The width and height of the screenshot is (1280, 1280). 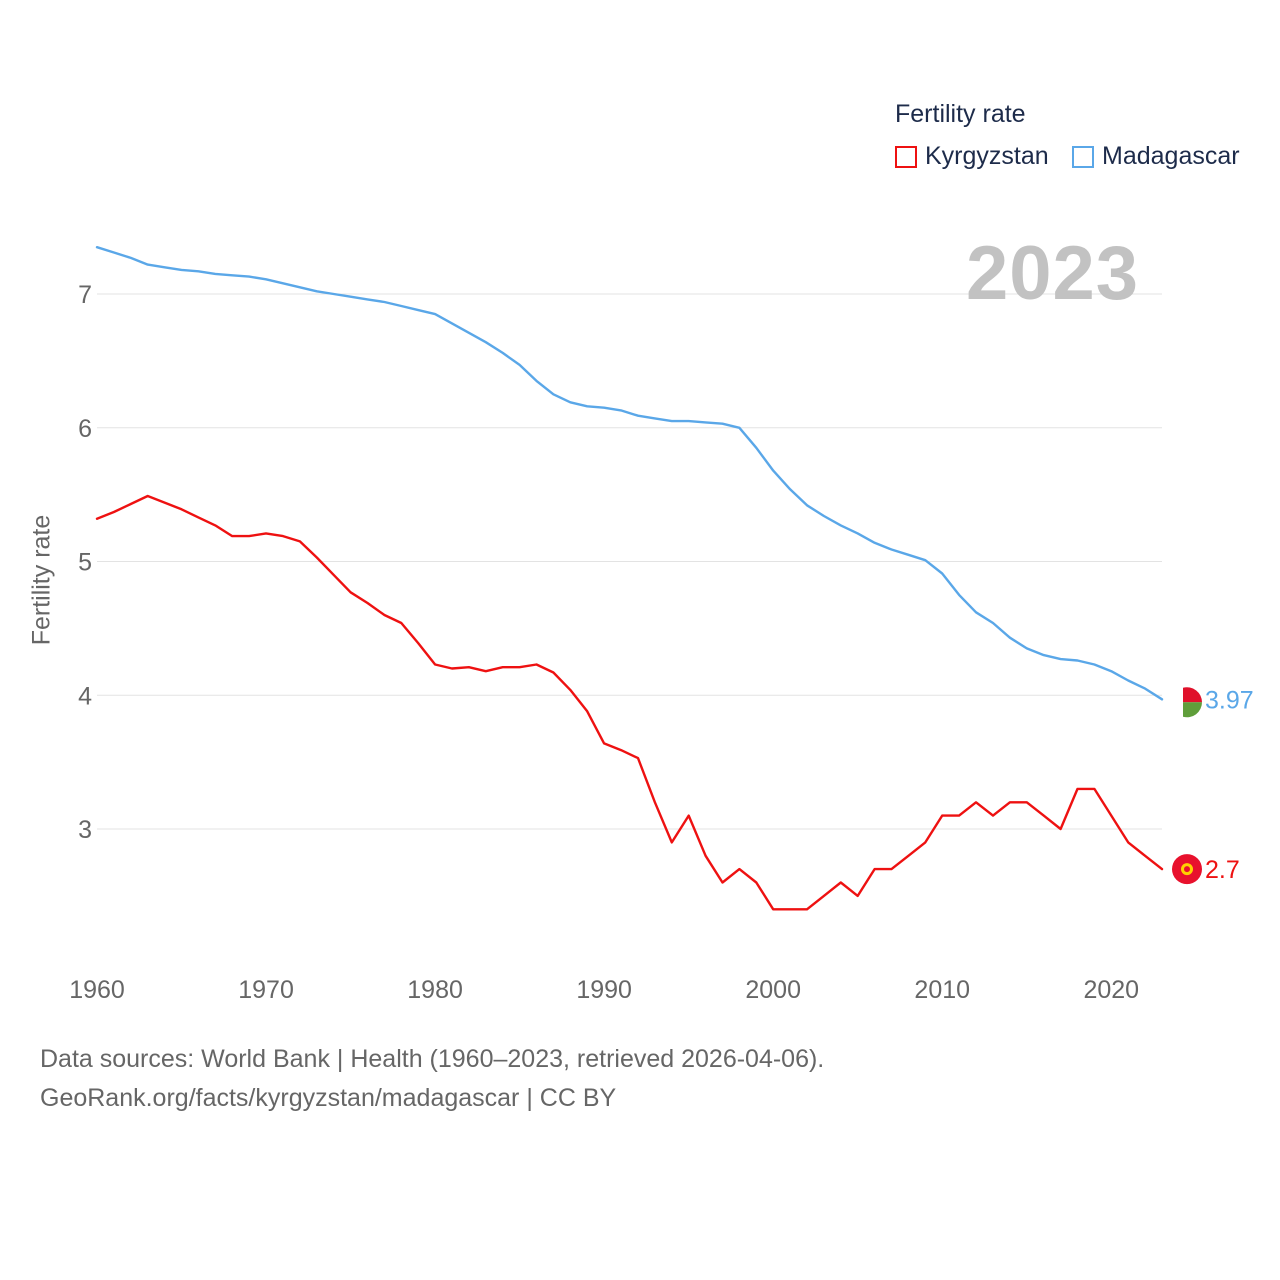 What do you see at coordinates (1229, 700) in the screenshot?
I see `end-label-madagascar: 3.97` at bounding box center [1229, 700].